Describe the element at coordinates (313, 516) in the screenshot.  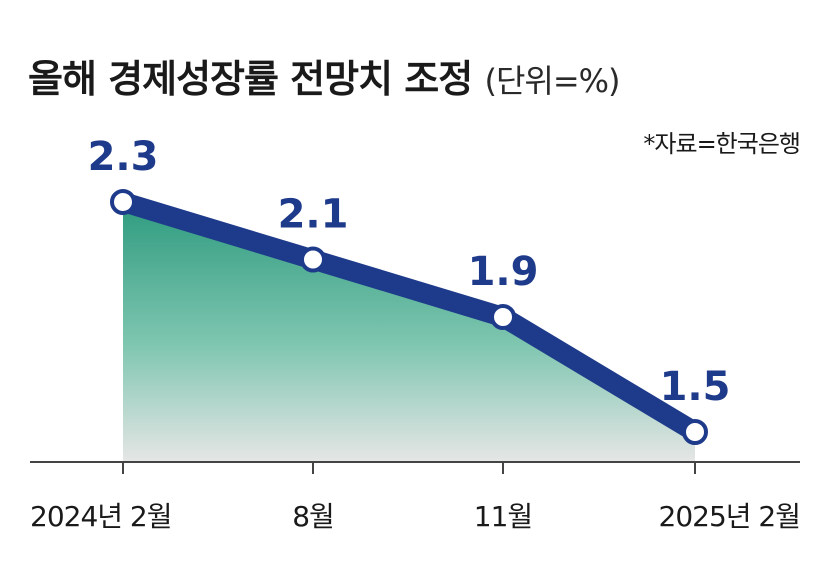
I see `x-tick-label: 8월` at that location.